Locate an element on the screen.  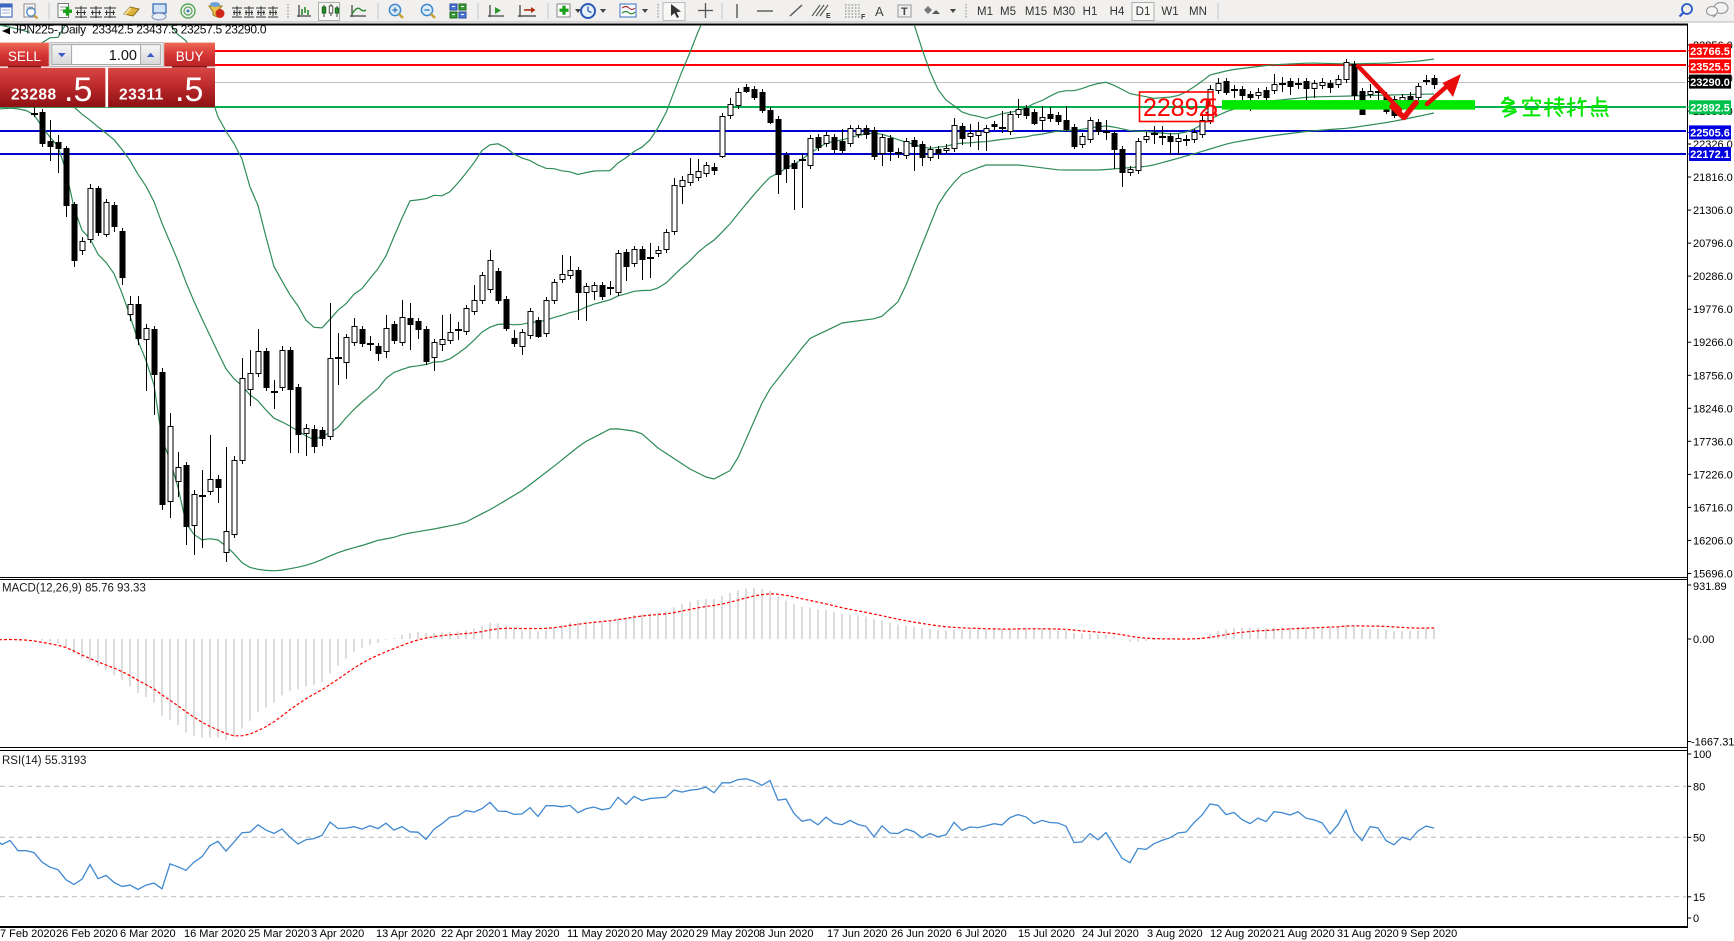
svg-text: MN is located at coordinates (1198, 12).